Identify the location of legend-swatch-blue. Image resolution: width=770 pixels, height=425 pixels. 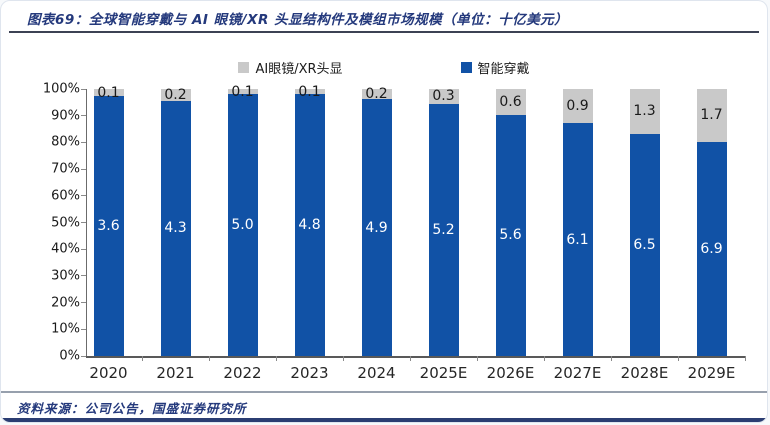
(466, 67).